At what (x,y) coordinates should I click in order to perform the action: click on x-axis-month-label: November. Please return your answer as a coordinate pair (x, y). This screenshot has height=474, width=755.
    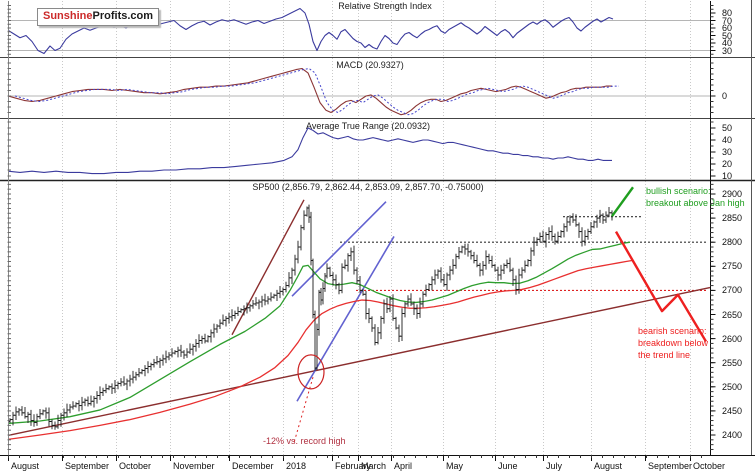
    Looking at the image, I should click on (194, 466).